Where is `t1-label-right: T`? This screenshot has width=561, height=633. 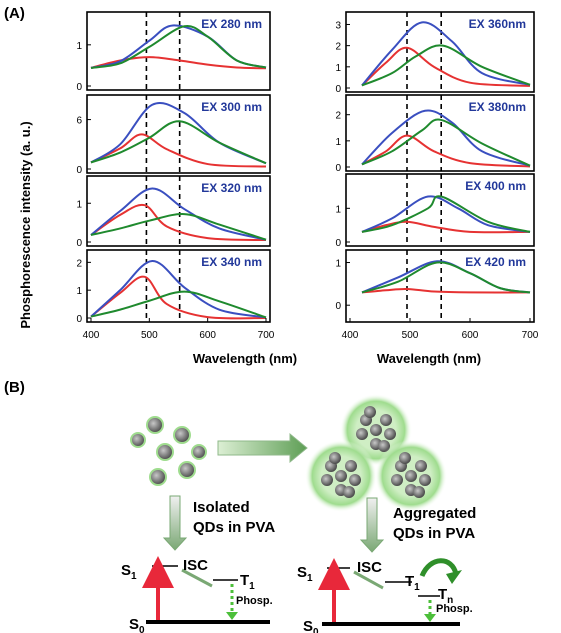 t1-label-right: T is located at coordinates (409, 581).